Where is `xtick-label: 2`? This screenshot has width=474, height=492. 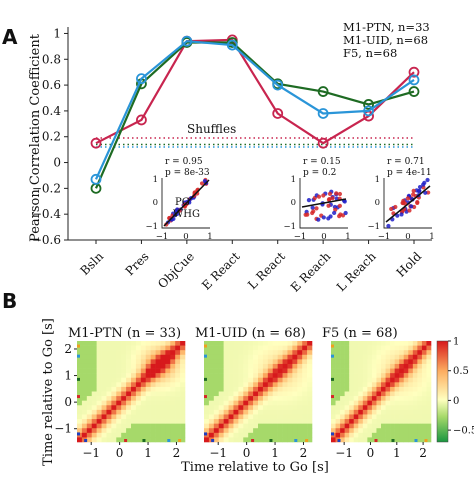 xtick-label: 2 is located at coordinates (304, 453).